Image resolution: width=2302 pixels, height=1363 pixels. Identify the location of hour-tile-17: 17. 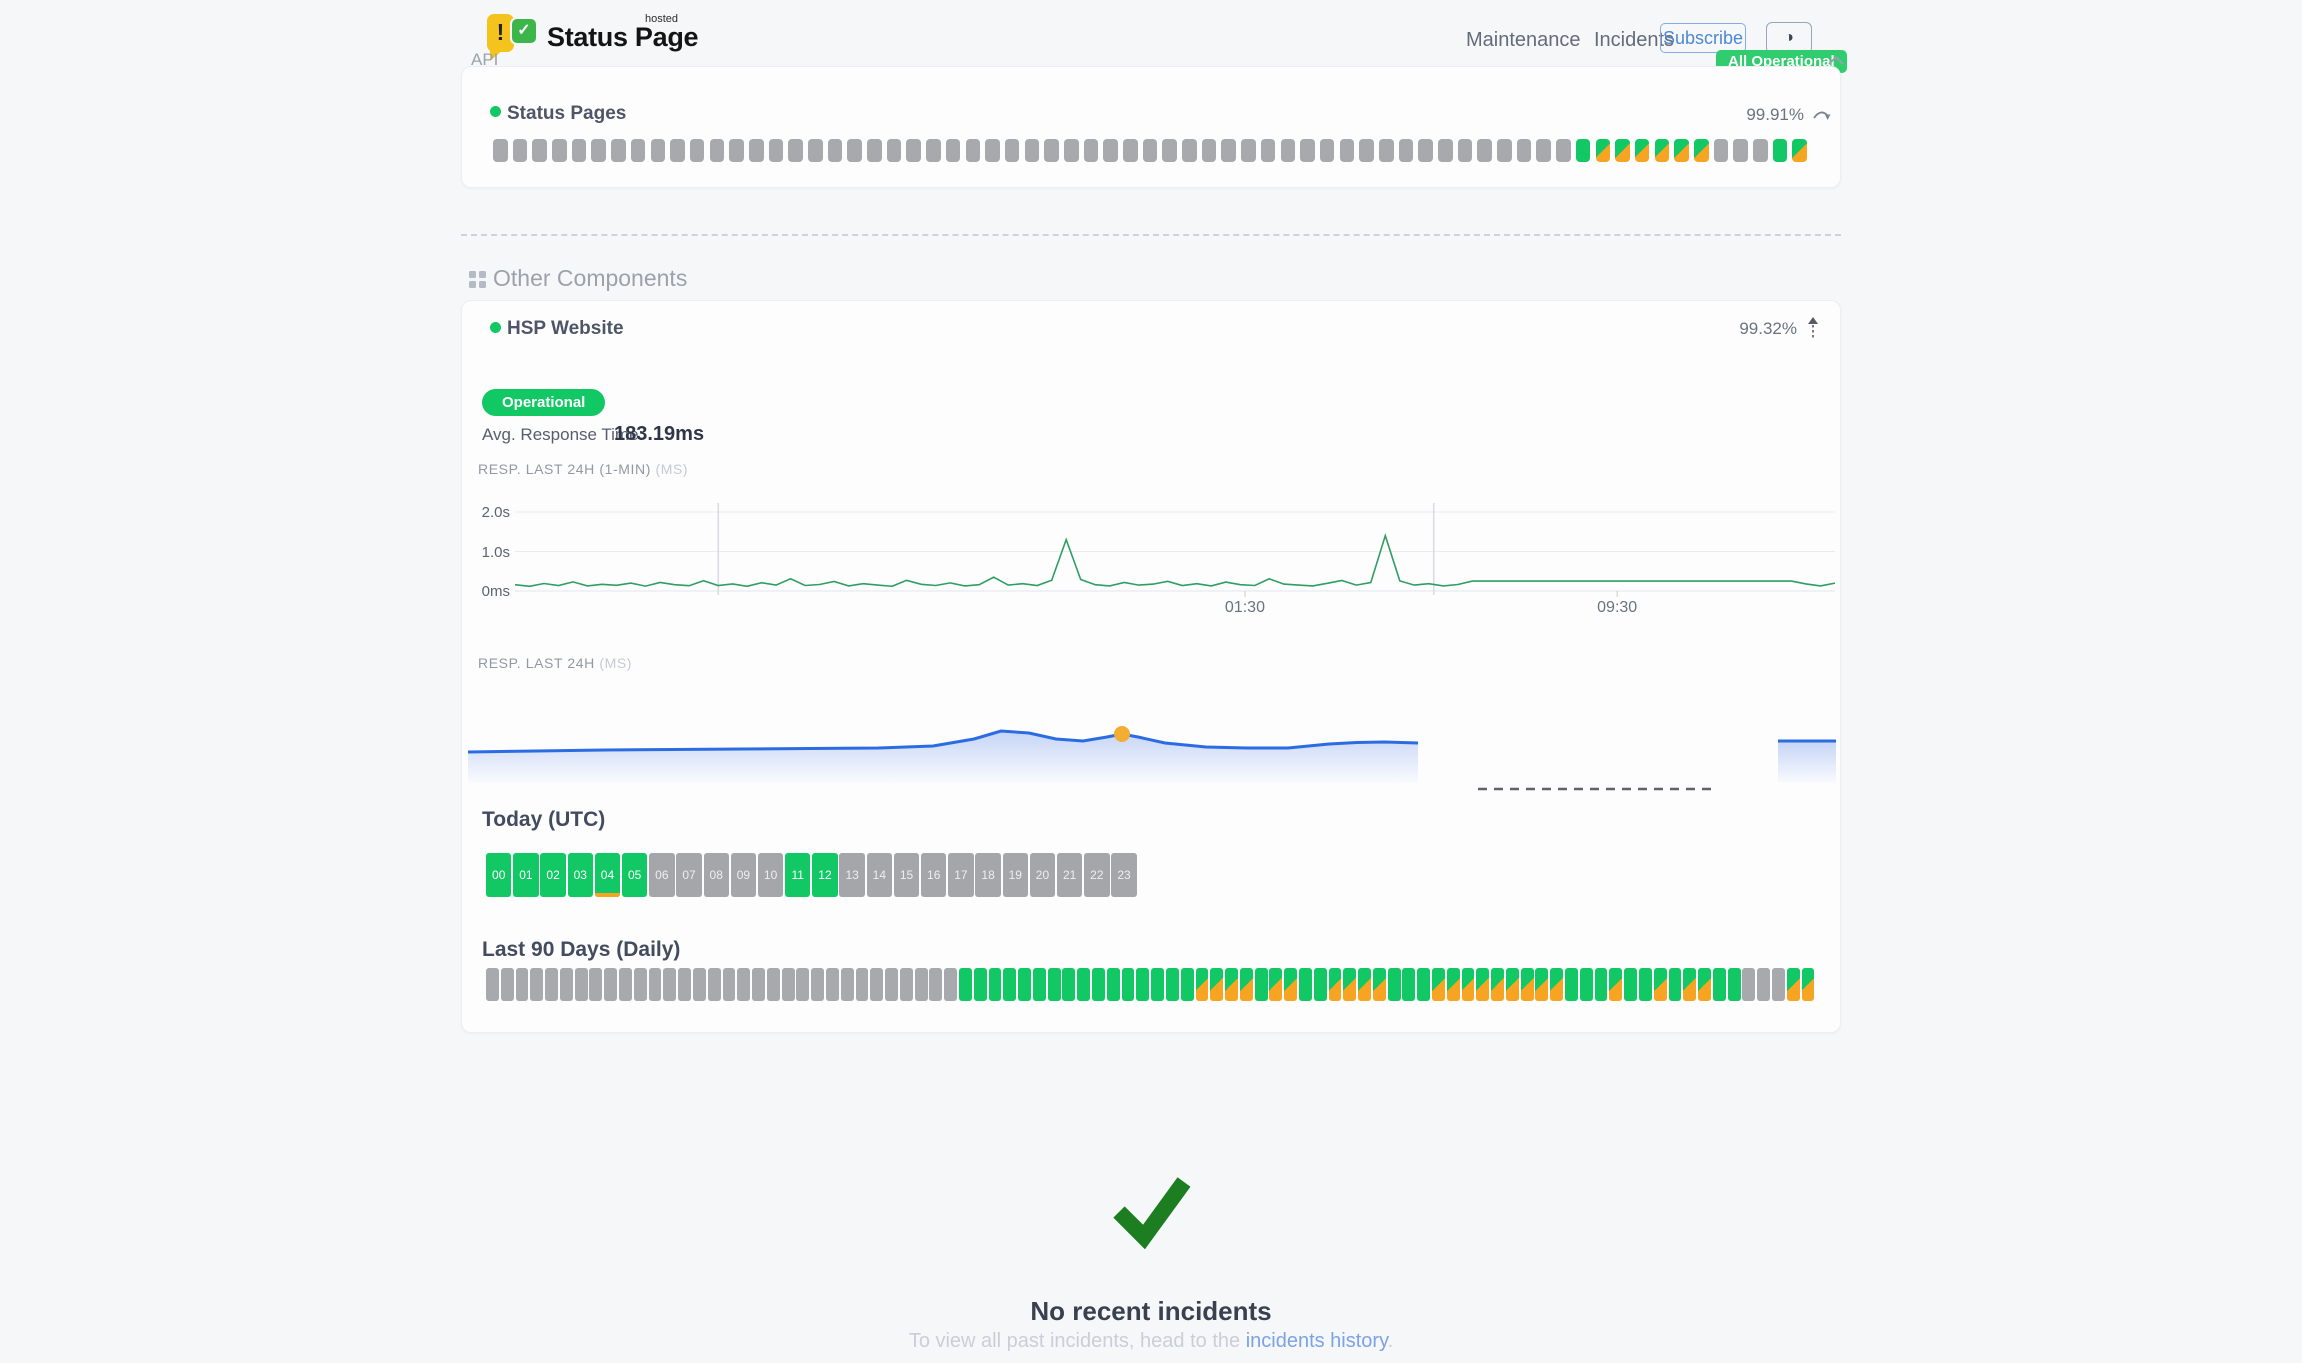
(961, 875).